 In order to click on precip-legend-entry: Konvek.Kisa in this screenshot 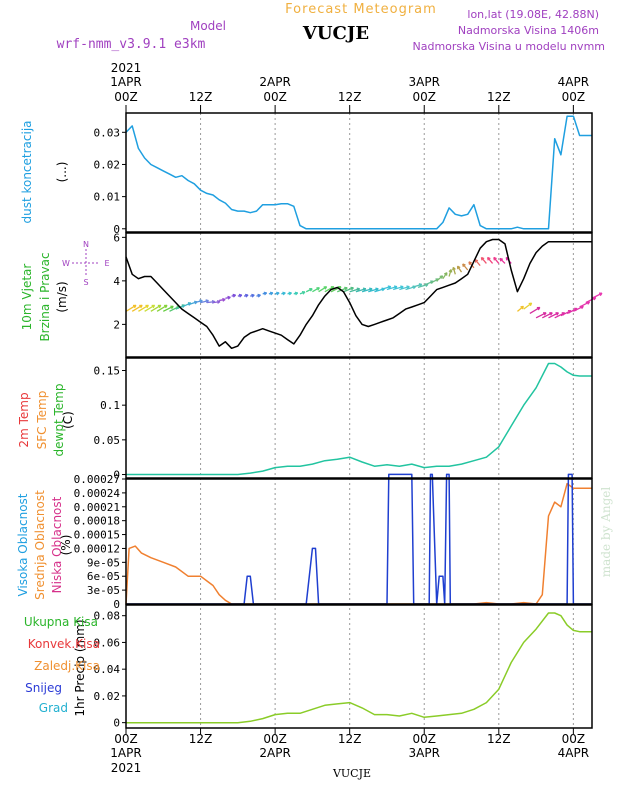, I will do `click(64, 644)`.